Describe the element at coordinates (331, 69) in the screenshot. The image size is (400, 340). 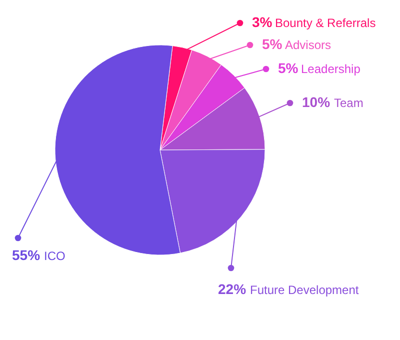
I see `slice-label: Leadership` at that location.